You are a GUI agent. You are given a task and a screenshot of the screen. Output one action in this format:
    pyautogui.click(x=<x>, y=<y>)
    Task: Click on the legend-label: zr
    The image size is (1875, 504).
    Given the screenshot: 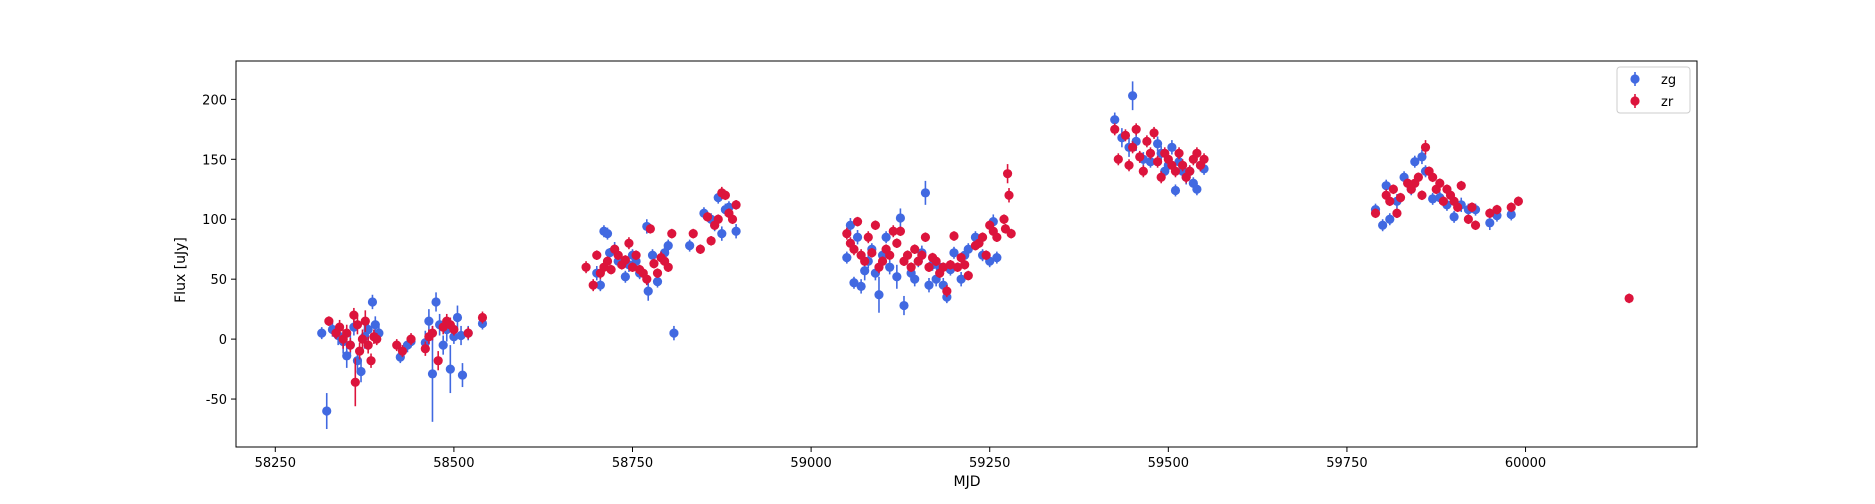 What is the action you would take?
    pyautogui.click(x=1667, y=102)
    